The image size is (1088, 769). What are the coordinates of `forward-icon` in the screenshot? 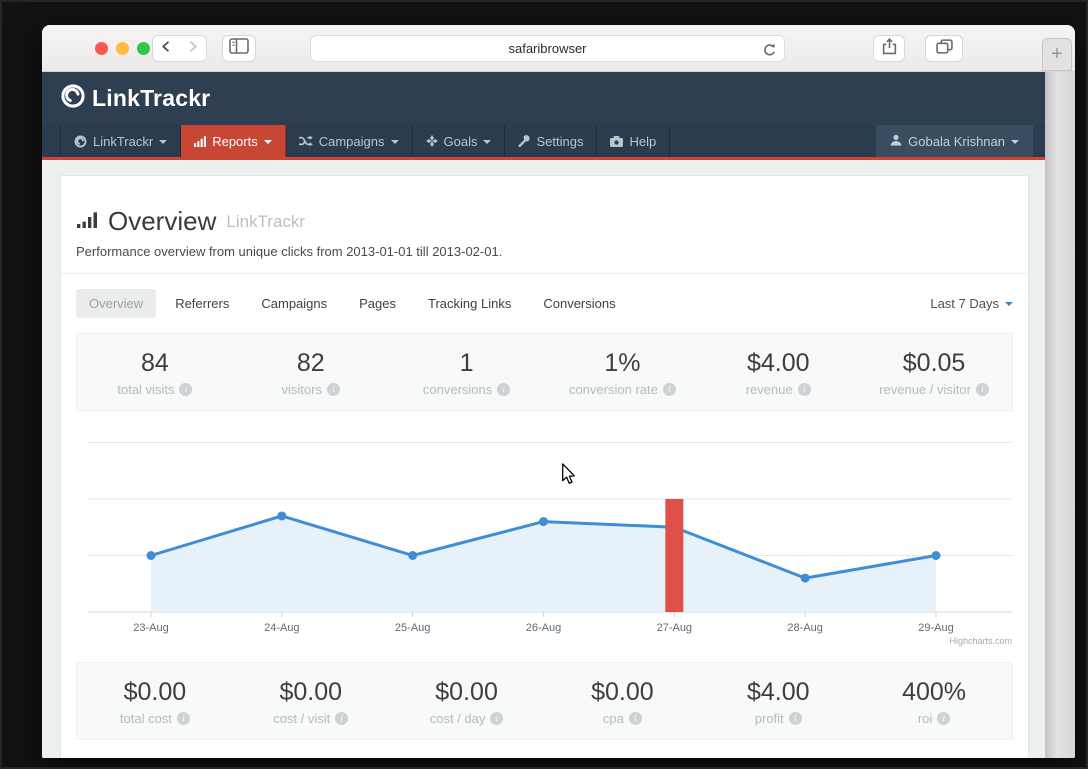 It's located at (192, 49).